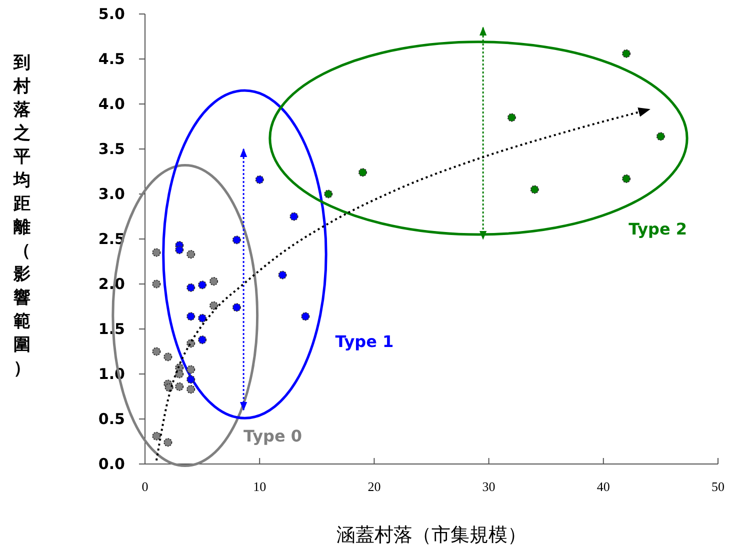 The image size is (741, 549). I want to click on x-axis-title: 涵蓋村落（市集規模）, so click(431, 535).